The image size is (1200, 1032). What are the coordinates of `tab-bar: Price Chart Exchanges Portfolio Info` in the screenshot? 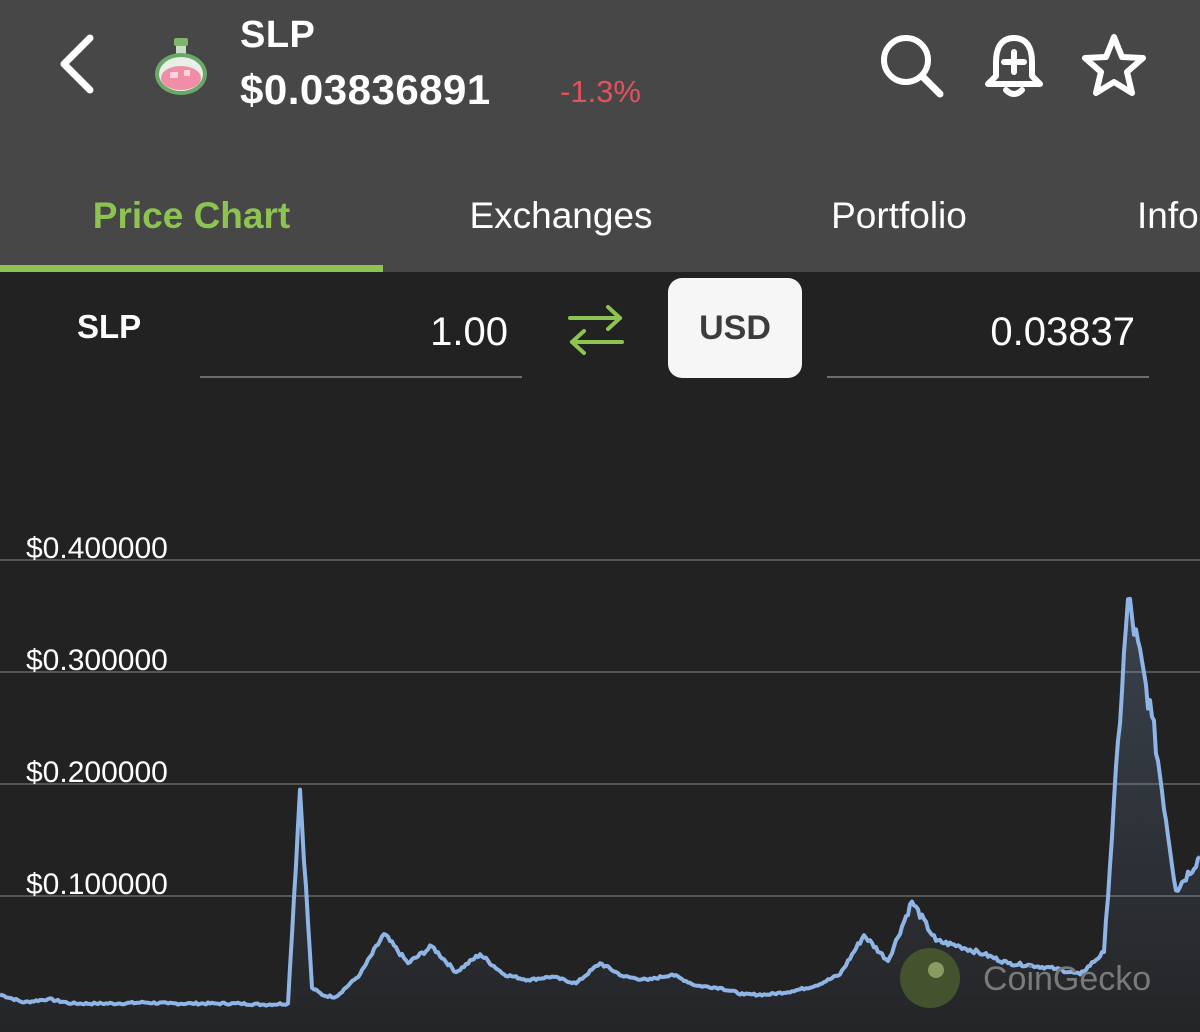 It's located at (600, 216).